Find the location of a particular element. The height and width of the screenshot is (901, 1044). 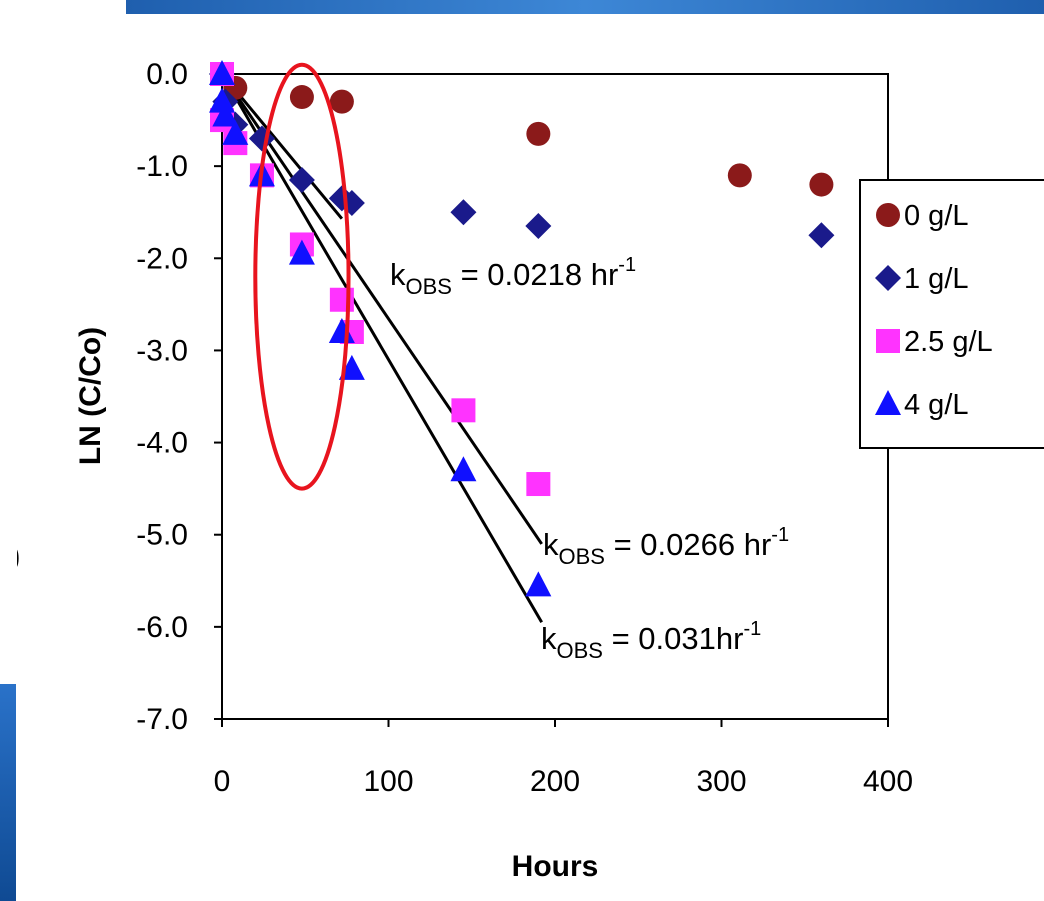

legend-label: 1 g/L is located at coordinates (936, 279).